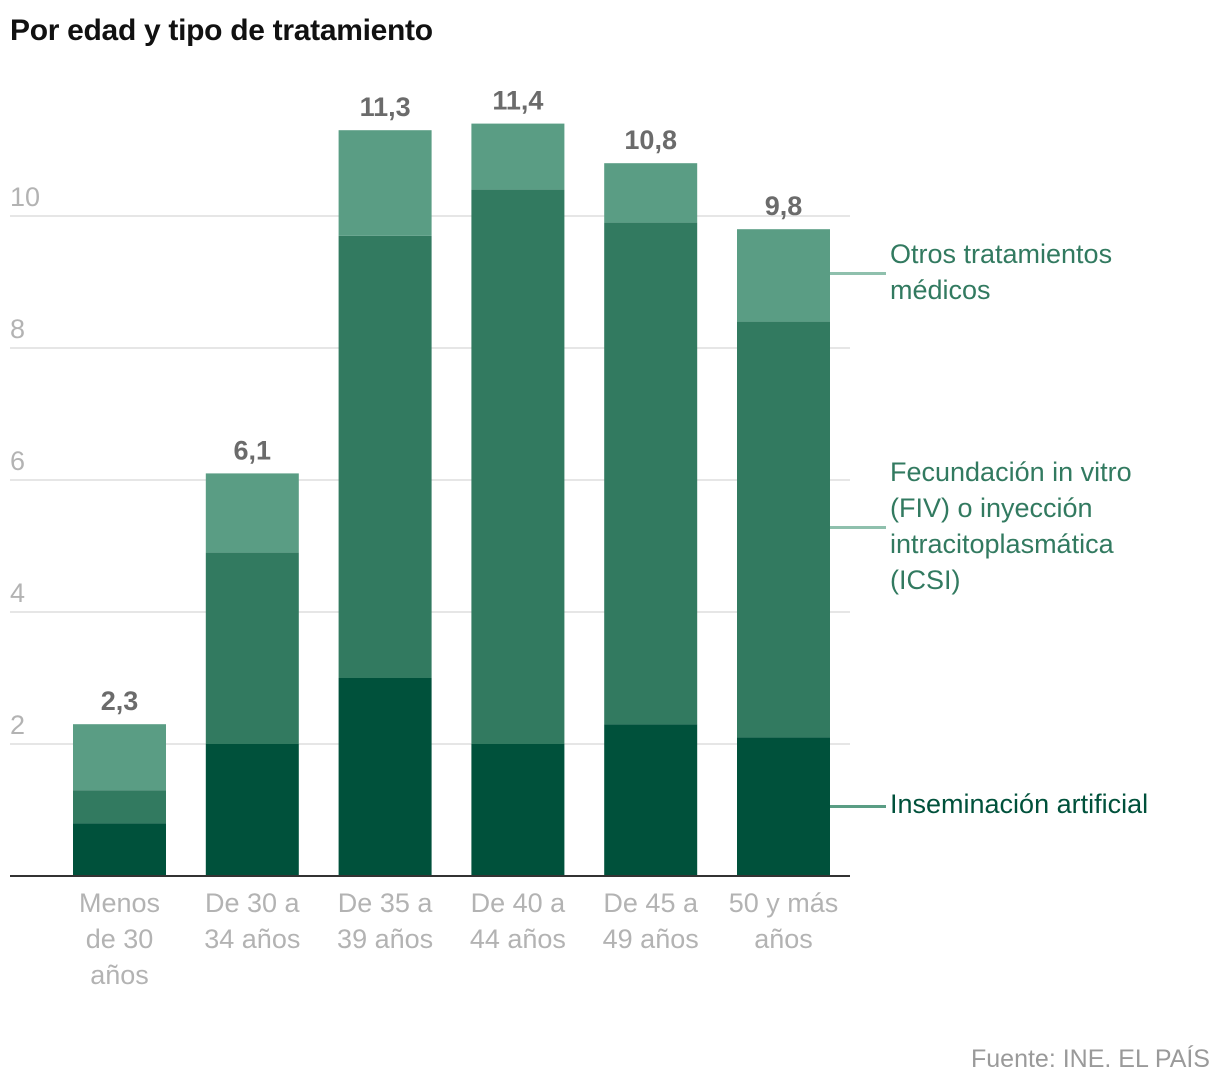 The width and height of the screenshot is (1220, 1088). What do you see at coordinates (385, 921) in the screenshot?
I see `x-tick-label: De 35 a 39 años` at bounding box center [385, 921].